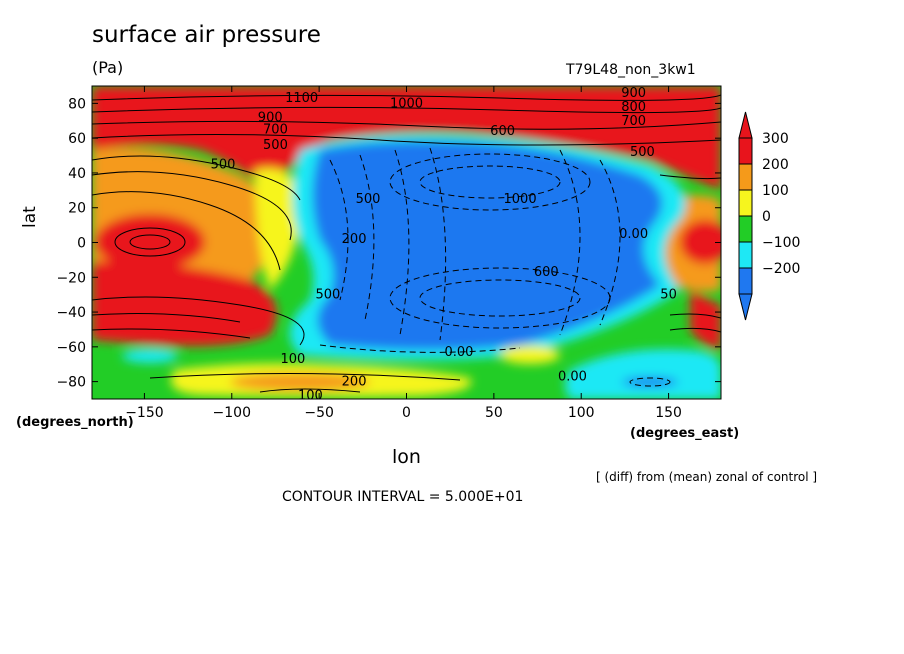 The image size is (904, 654). I want to click on x-tick-label: −100, so click(232, 413).